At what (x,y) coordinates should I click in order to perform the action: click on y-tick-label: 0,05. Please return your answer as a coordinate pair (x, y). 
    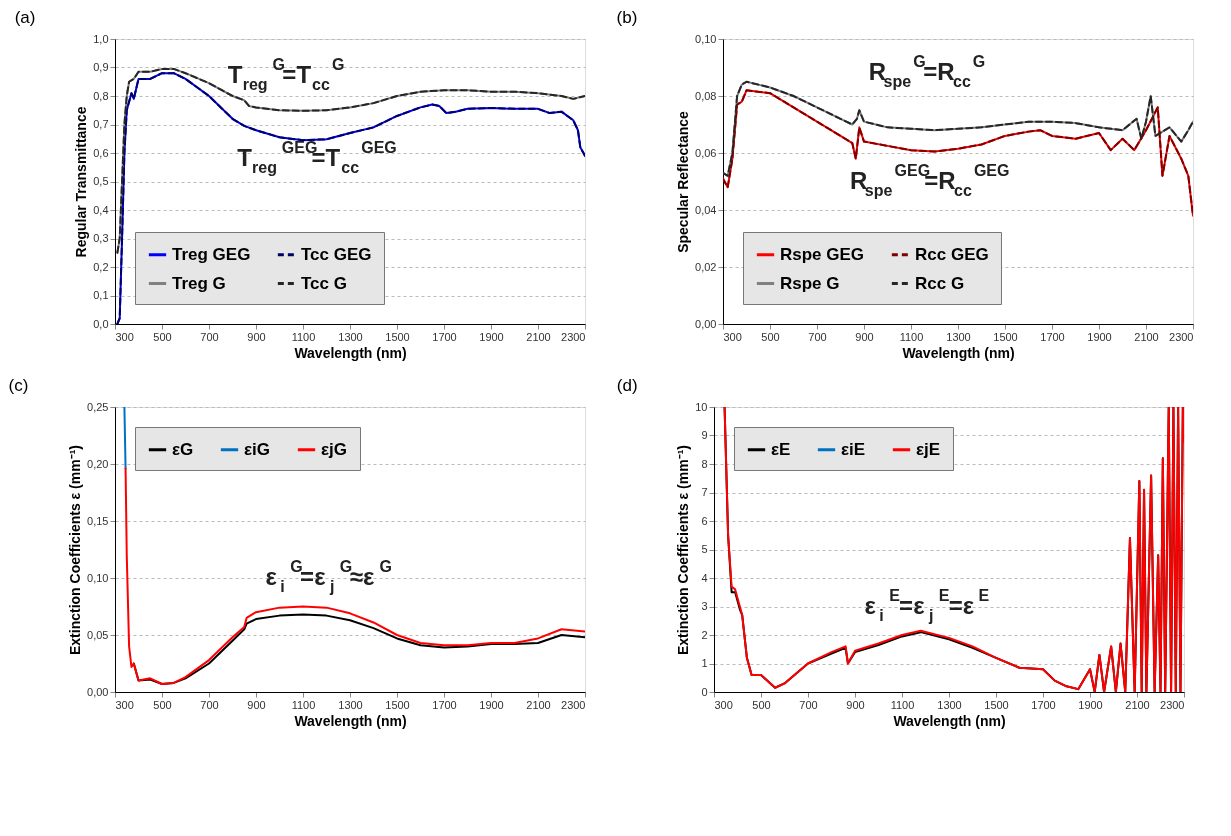
    Looking at the image, I should click on (98, 634).